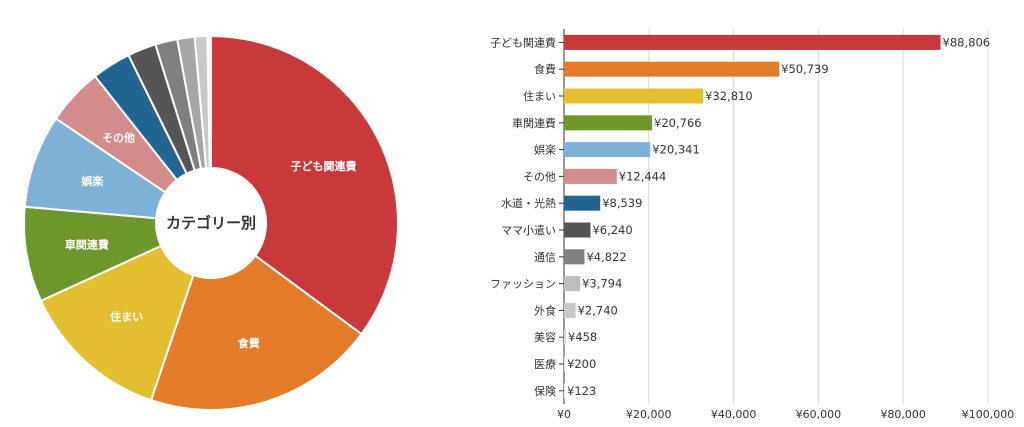 This screenshot has width=1024, height=427. I want to click on pie-center-label: カテゴリー別, so click(211, 223).